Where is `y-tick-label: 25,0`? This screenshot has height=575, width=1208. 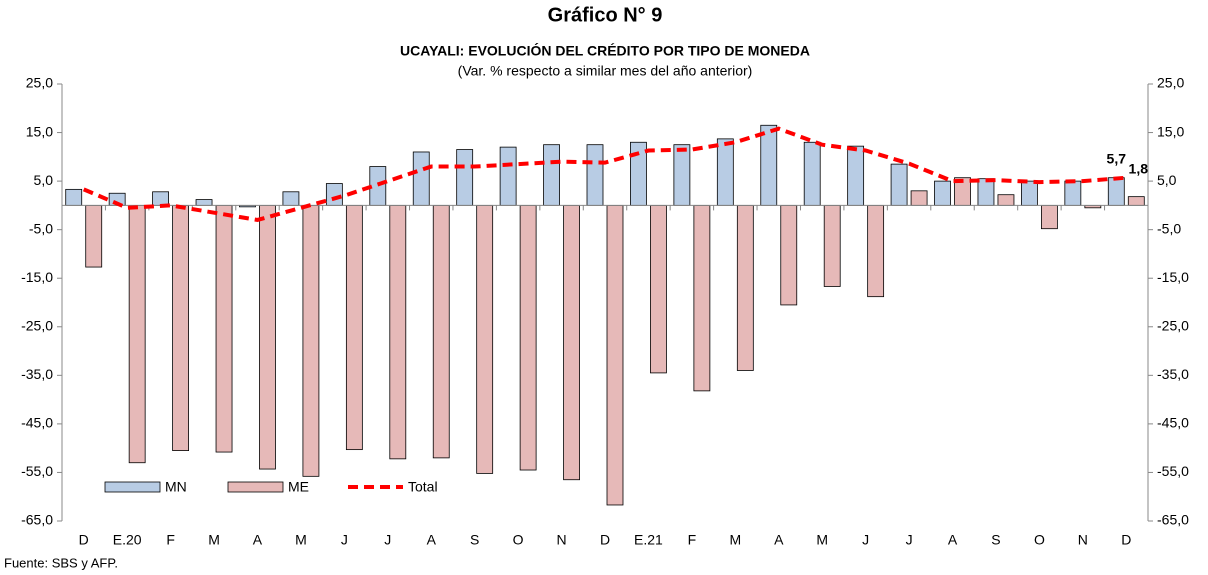 y-tick-label: 25,0 is located at coordinates (39, 83).